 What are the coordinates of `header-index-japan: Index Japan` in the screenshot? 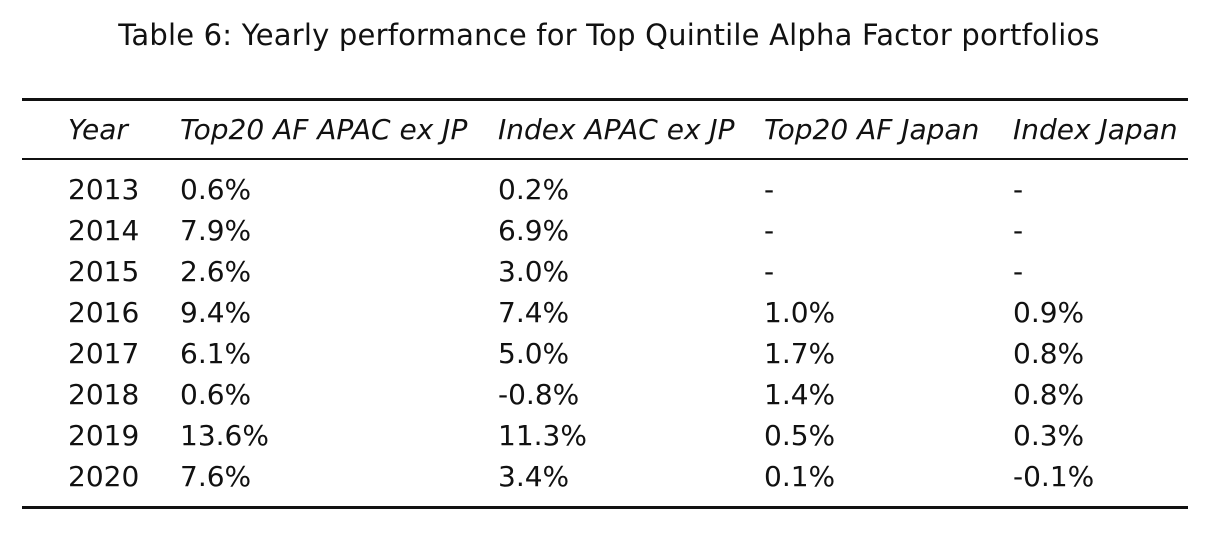 It's located at (1095, 129).